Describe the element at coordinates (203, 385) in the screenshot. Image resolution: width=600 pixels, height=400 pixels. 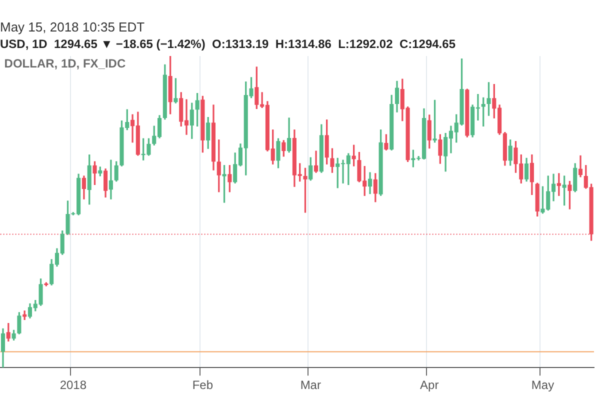
I see `x-tick-label: Feb` at that location.